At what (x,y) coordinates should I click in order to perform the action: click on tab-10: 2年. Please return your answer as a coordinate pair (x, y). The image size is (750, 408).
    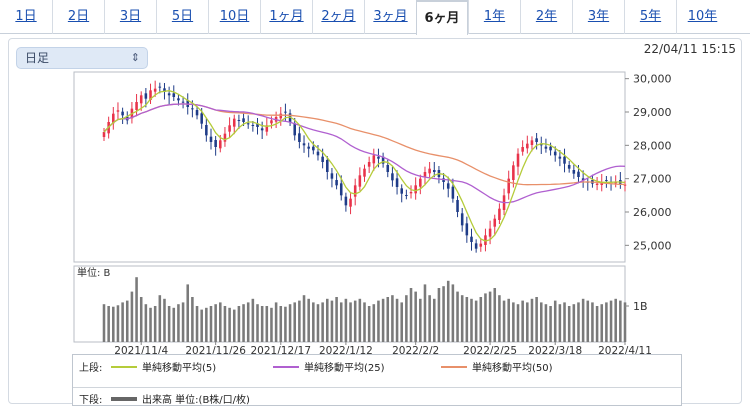
    Looking at the image, I should click on (546, 17).